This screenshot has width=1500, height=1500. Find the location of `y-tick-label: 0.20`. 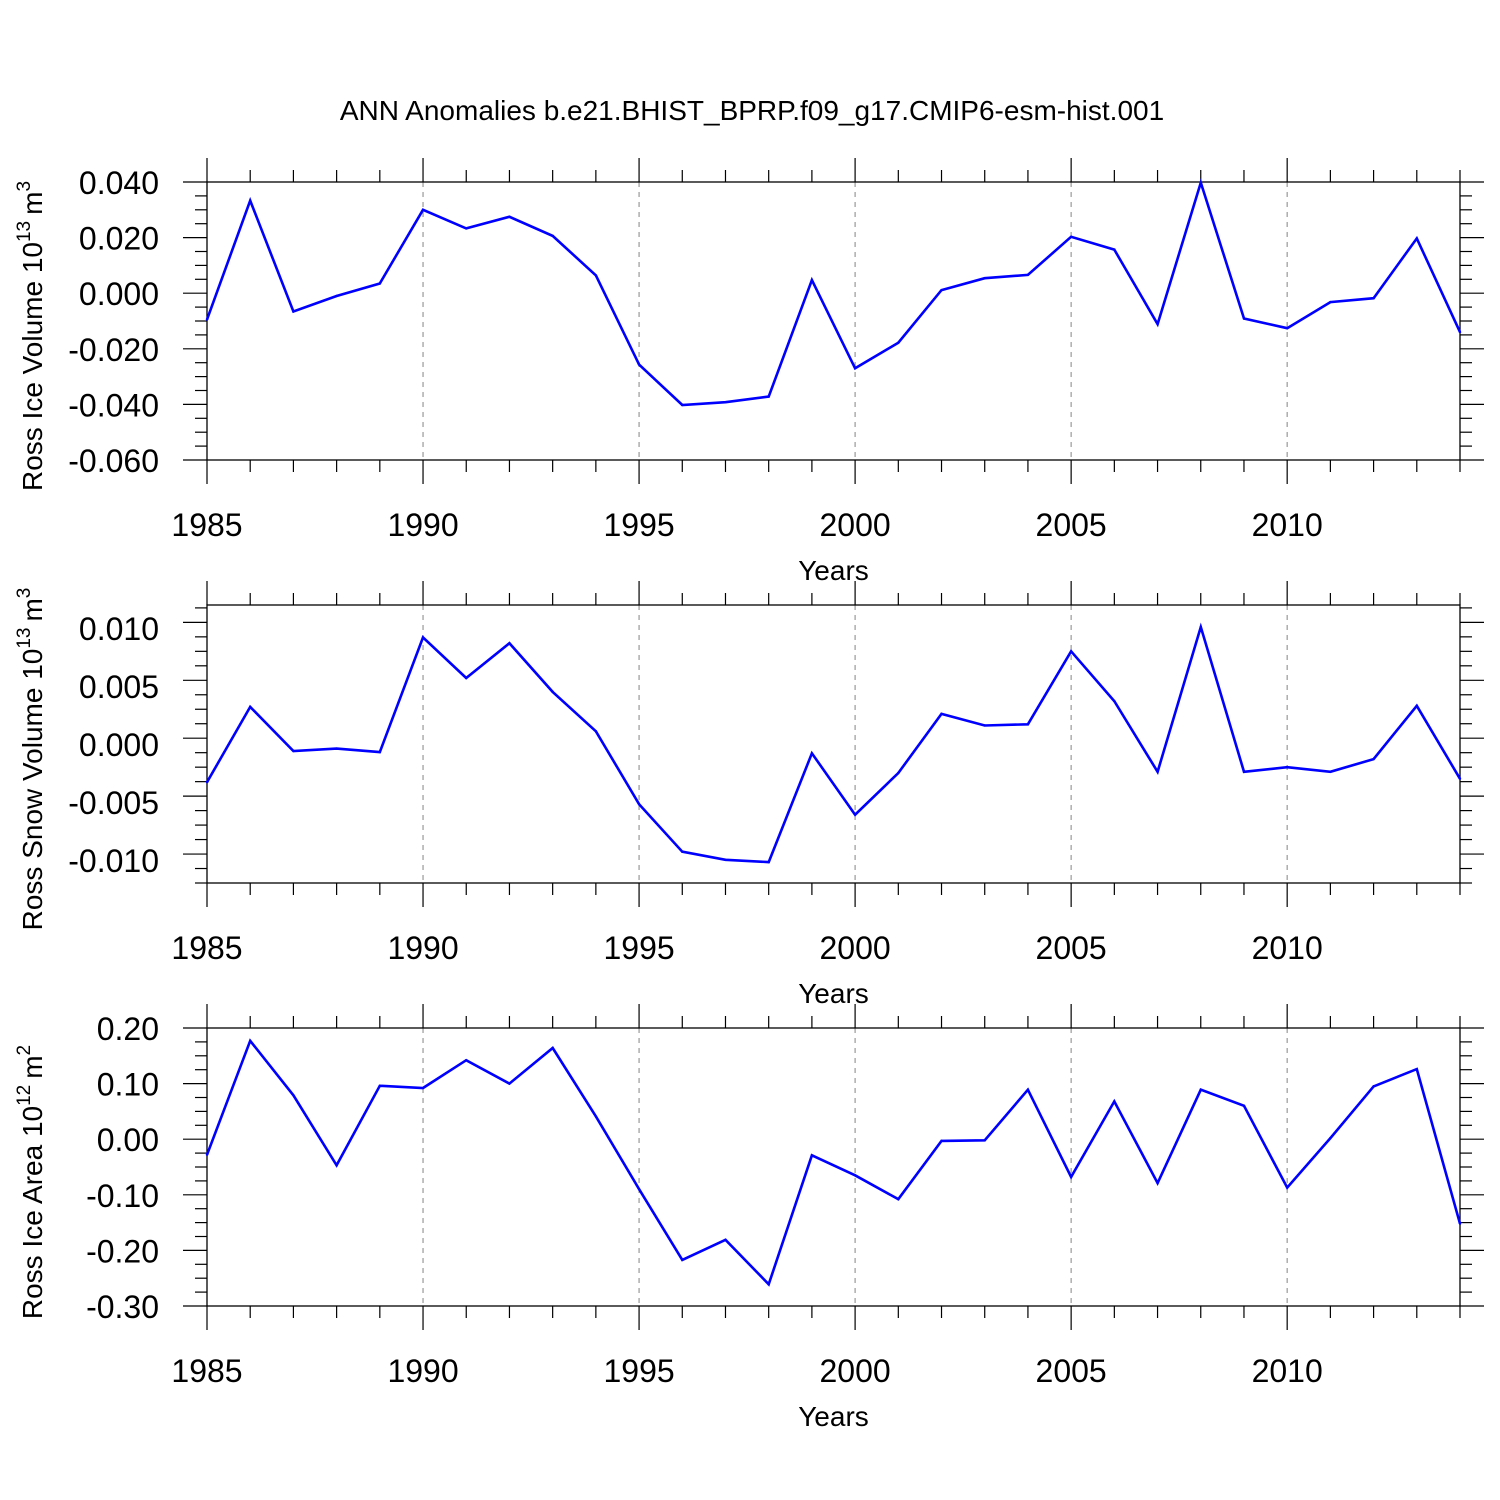

y-tick-label: 0.20 is located at coordinates (128, 1029).